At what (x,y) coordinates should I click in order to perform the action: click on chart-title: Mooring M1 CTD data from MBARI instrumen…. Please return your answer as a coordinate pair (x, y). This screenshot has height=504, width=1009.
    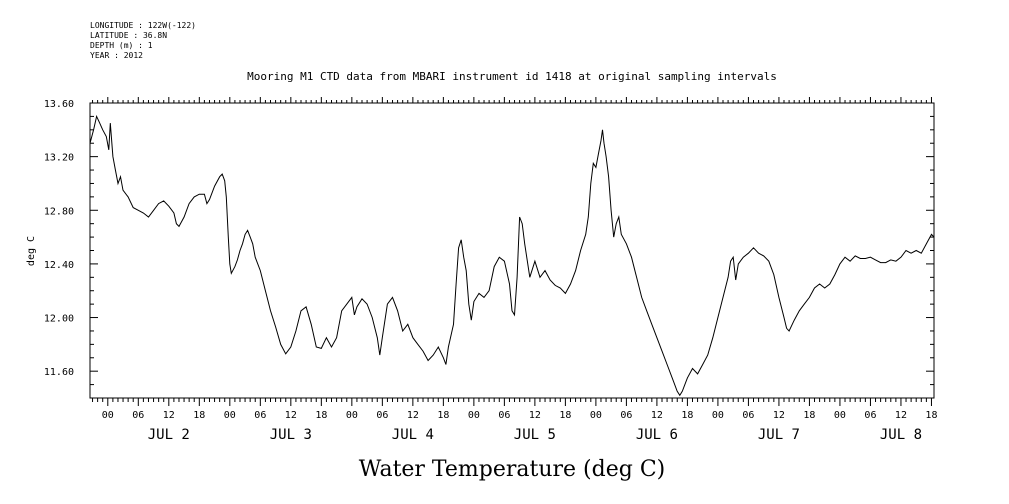
    Looking at the image, I should click on (512, 76).